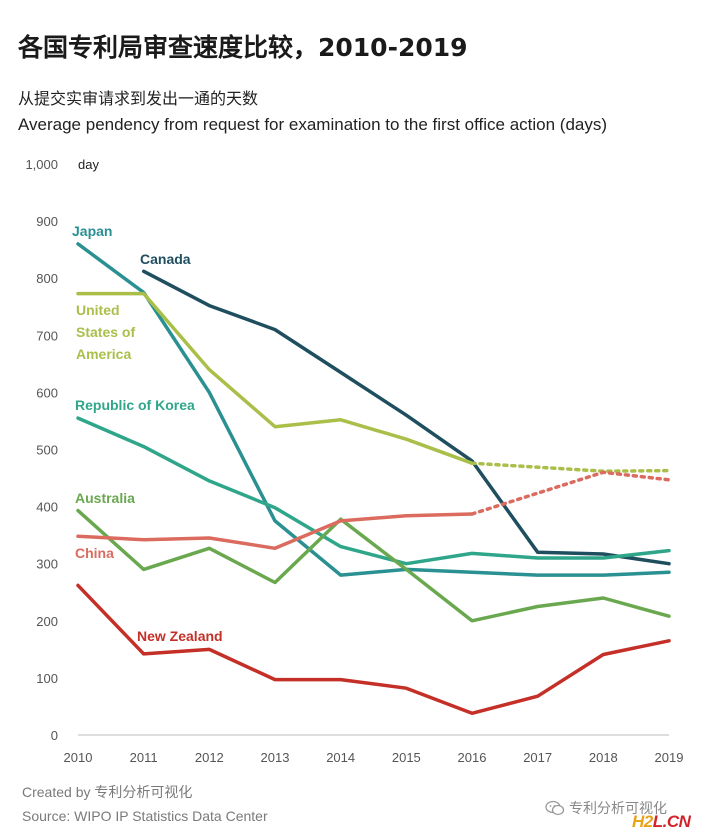 Image resolution: width=720 pixels, height=840 pixels. What do you see at coordinates (135, 405) in the screenshot?
I see `series-label-republic-of-korea: Republic of Korea` at bounding box center [135, 405].